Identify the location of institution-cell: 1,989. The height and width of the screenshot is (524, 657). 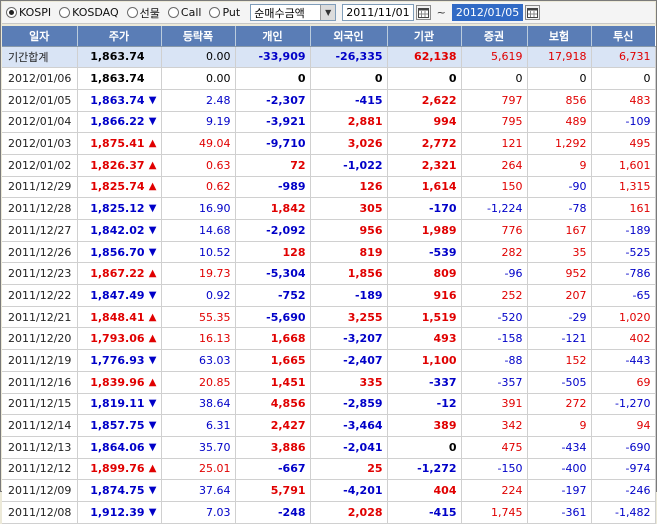
(424, 230).